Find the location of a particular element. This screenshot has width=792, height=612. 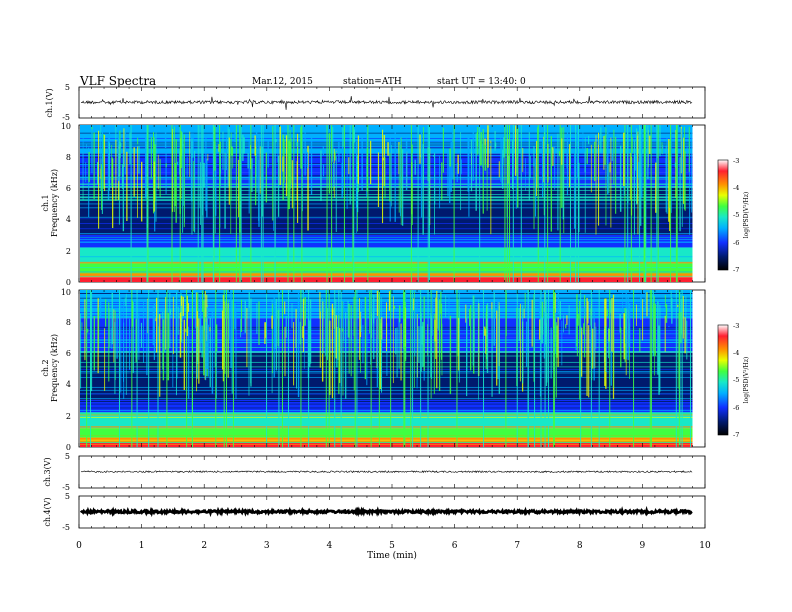

ch2-colorbar-tick-m5: -5 is located at coordinates (736, 380).